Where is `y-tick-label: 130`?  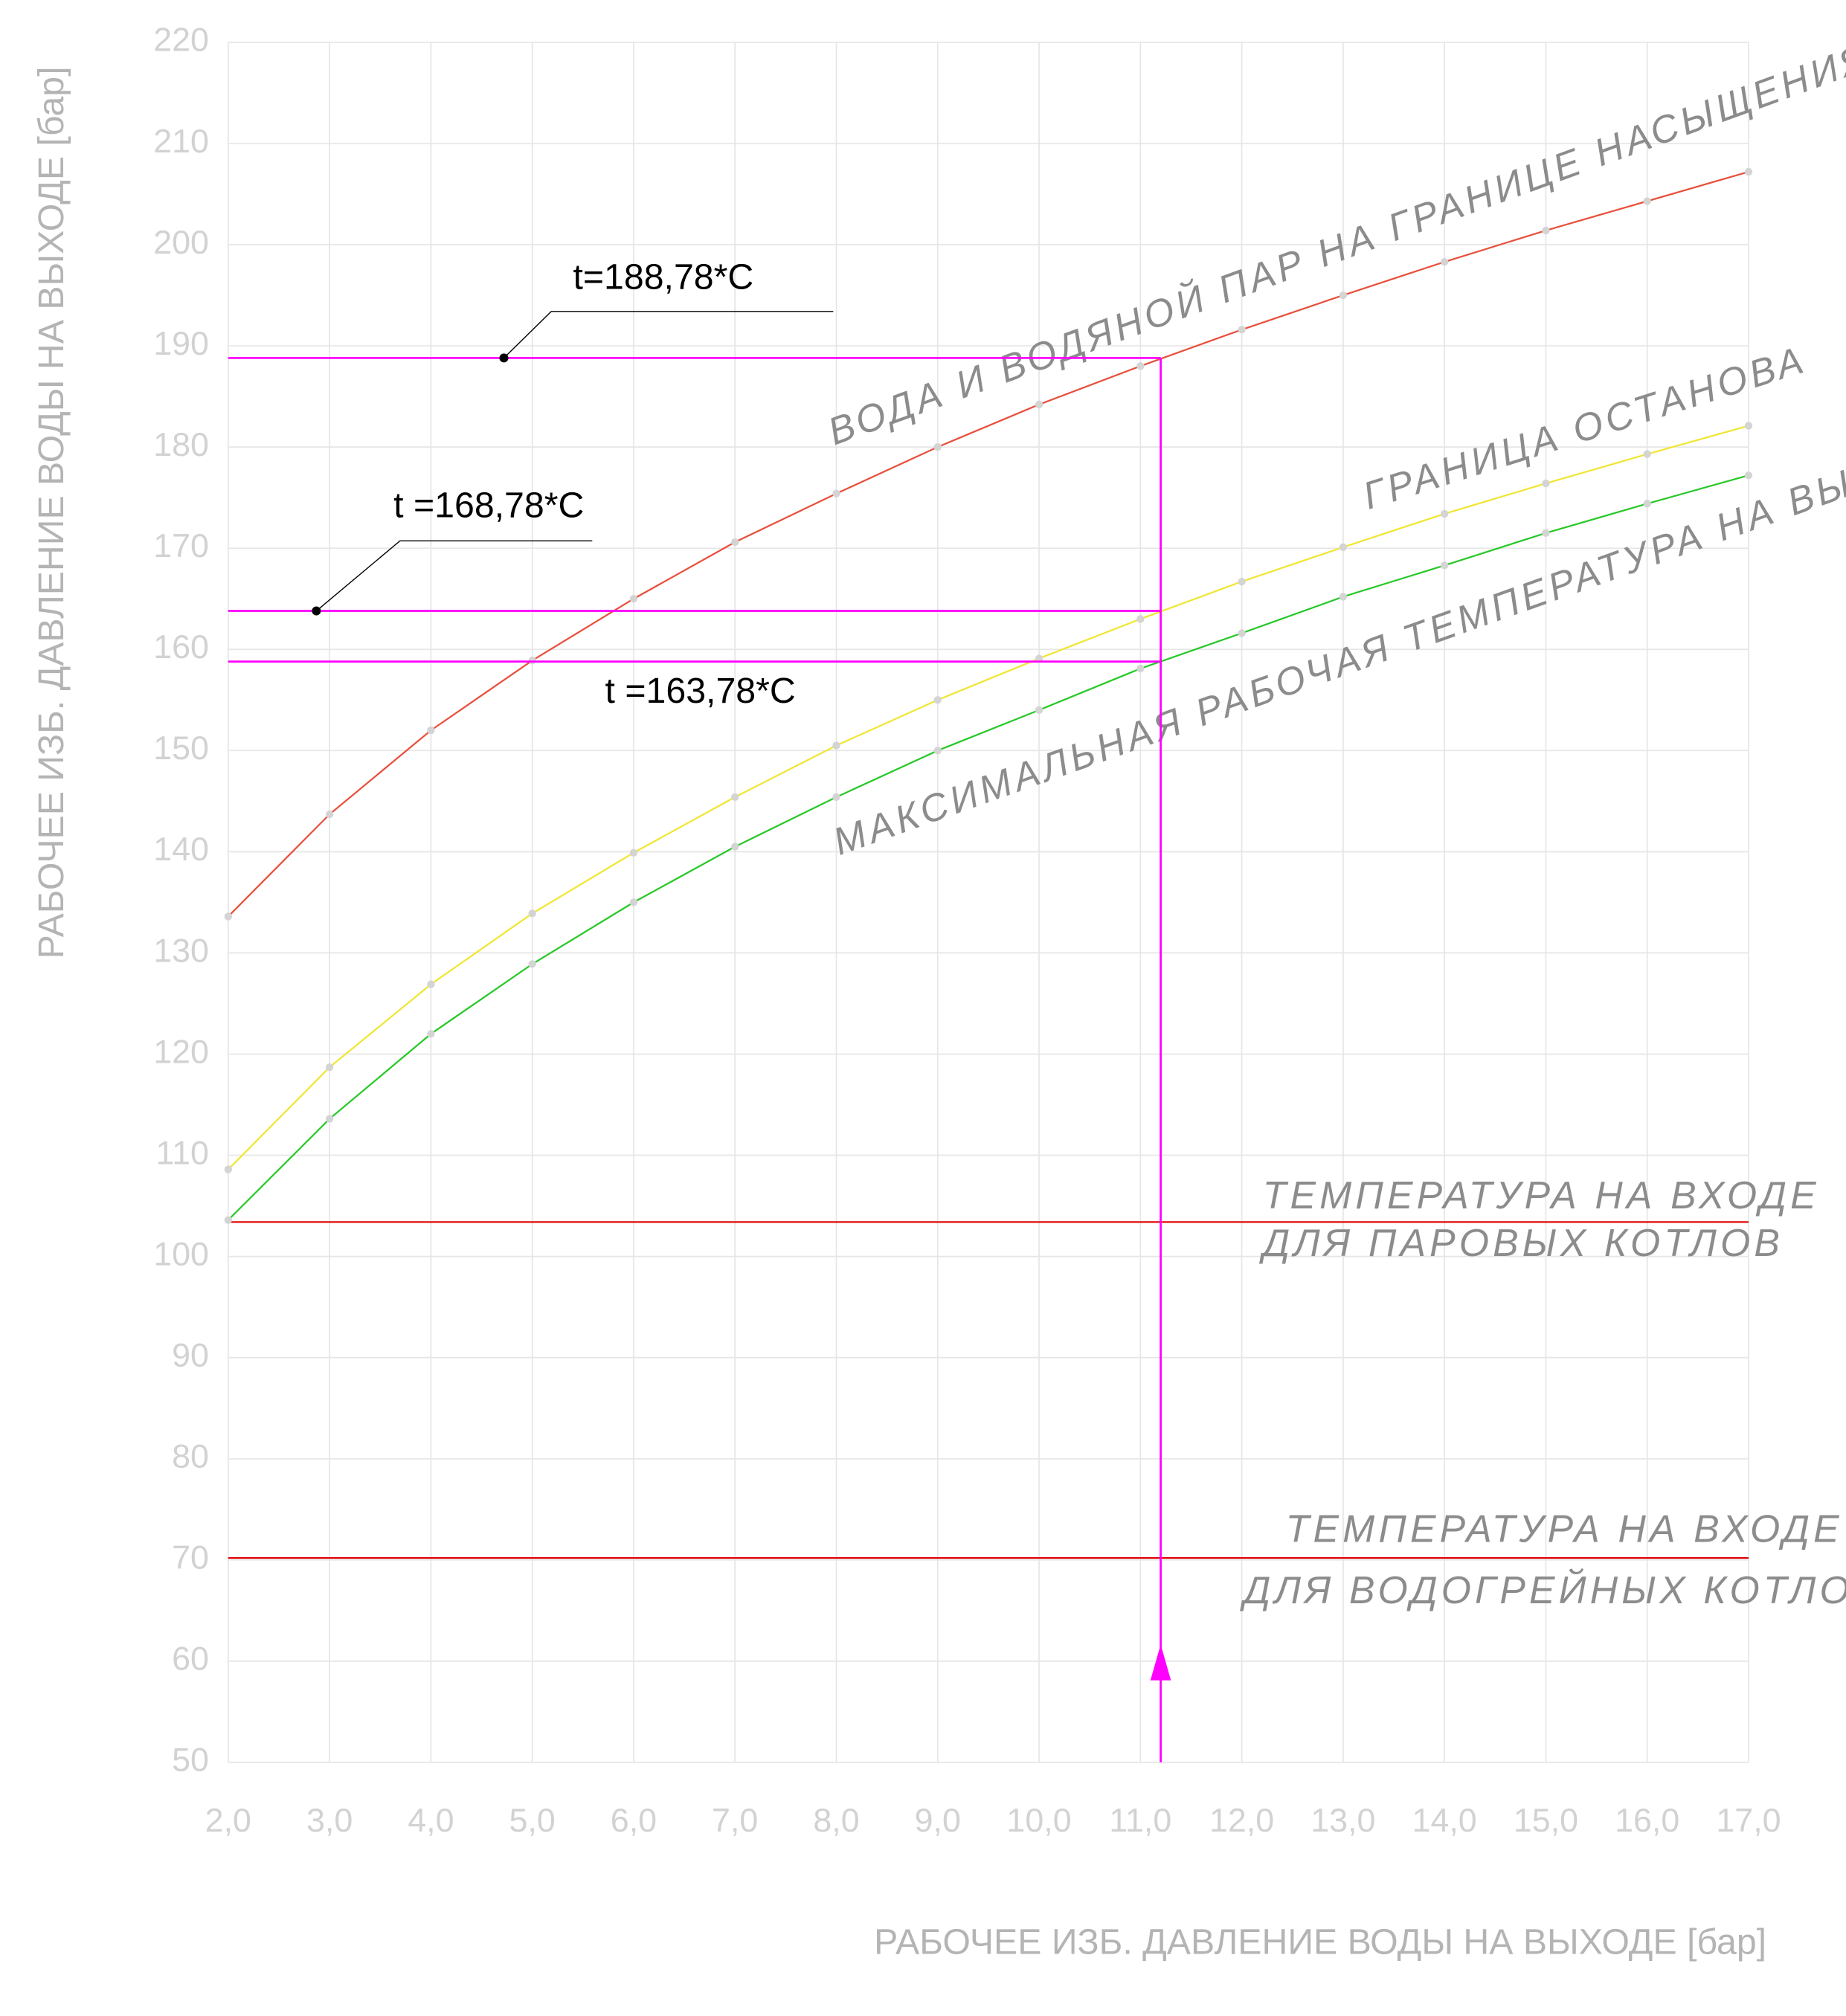
y-tick-label: 130 is located at coordinates (181, 950).